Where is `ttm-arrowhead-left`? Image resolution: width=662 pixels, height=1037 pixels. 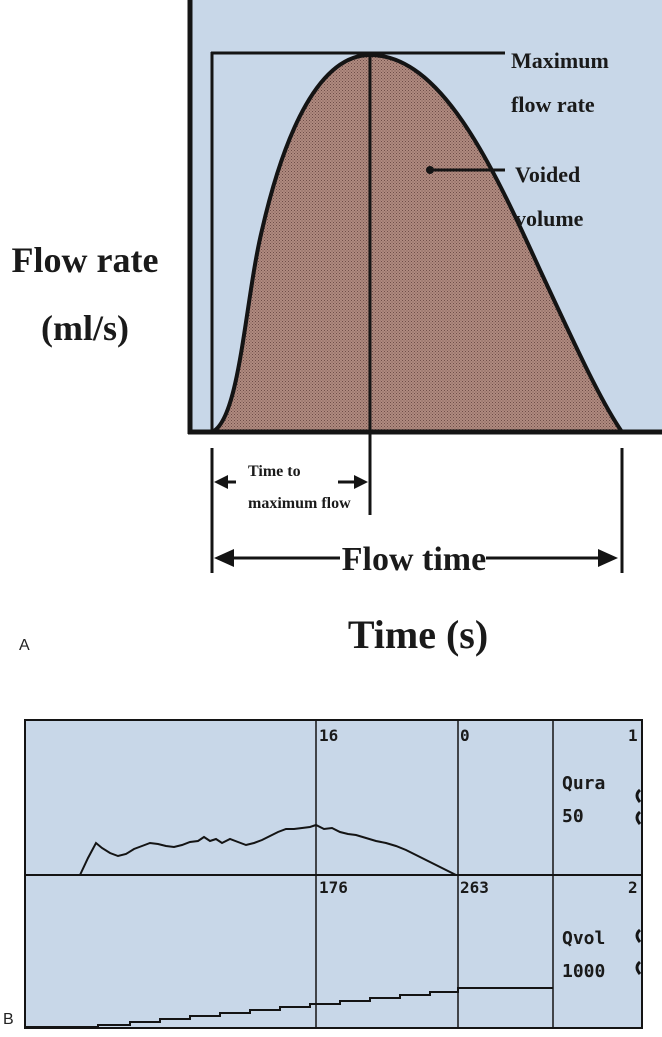 ttm-arrowhead-left is located at coordinates (221, 482).